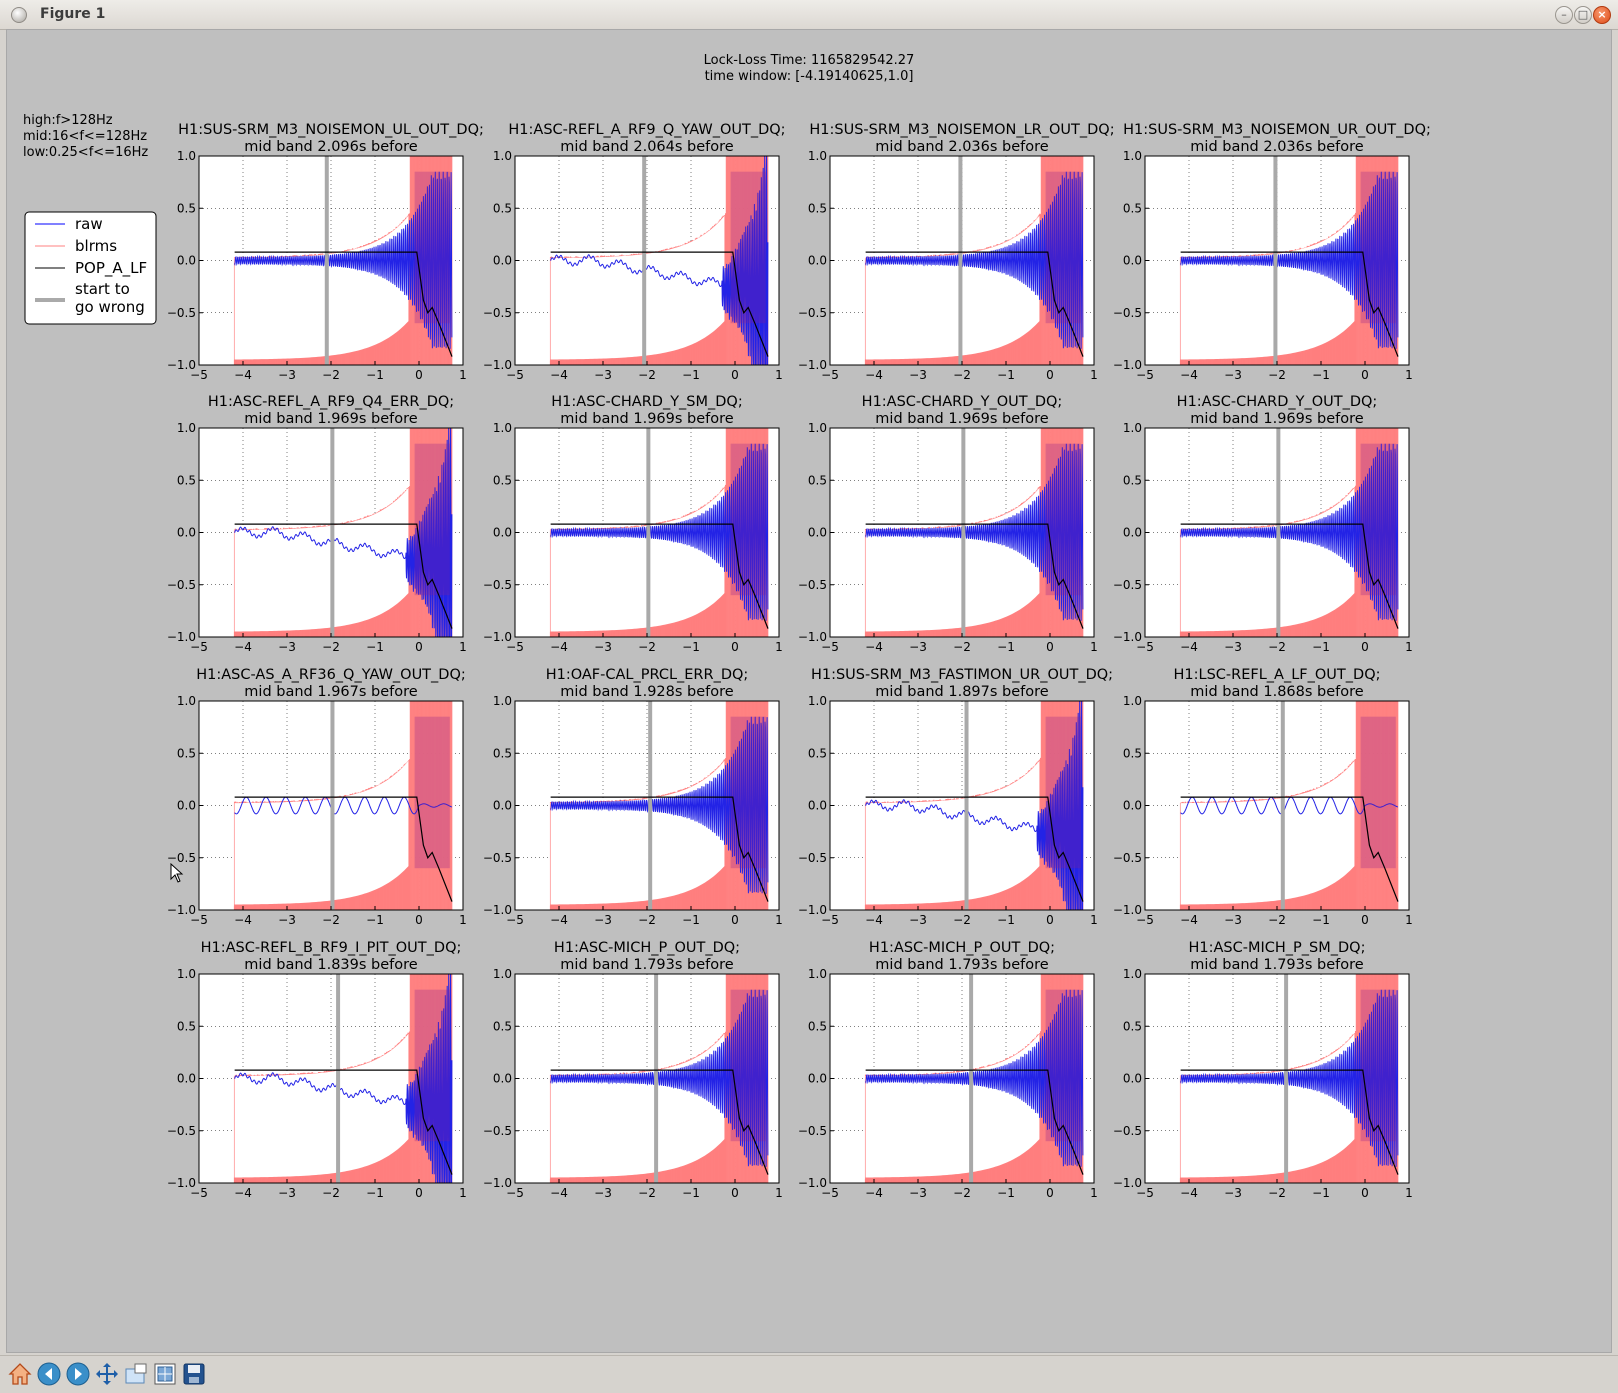 This screenshot has width=1618, height=1393. What do you see at coordinates (961, 130) in the screenshot?
I see `subplot-title: H1:SUS-SRM_M3_NOISEMON_LR_OUT_DQ;` at bounding box center [961, 130].